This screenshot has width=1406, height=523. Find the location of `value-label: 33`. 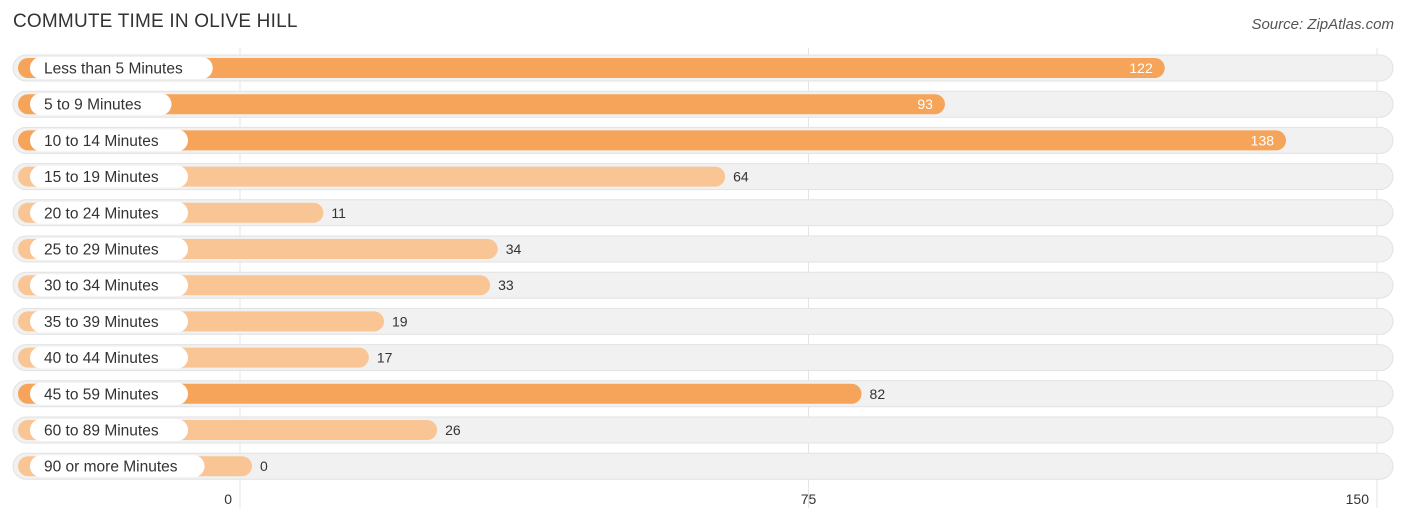

value-label: 33 is located at coordinates (506, 285).